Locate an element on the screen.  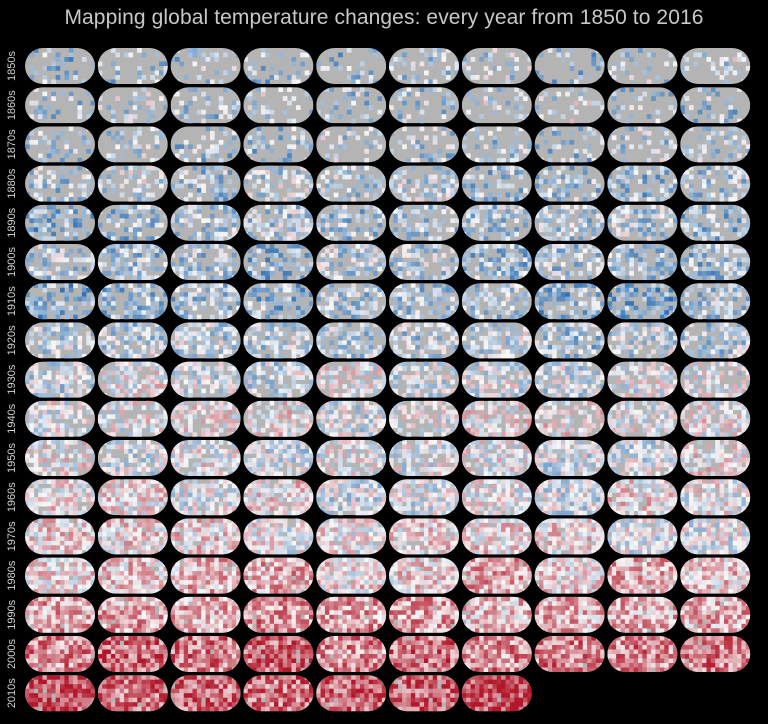
year-map-1985 is located at coordinates (424, 575).